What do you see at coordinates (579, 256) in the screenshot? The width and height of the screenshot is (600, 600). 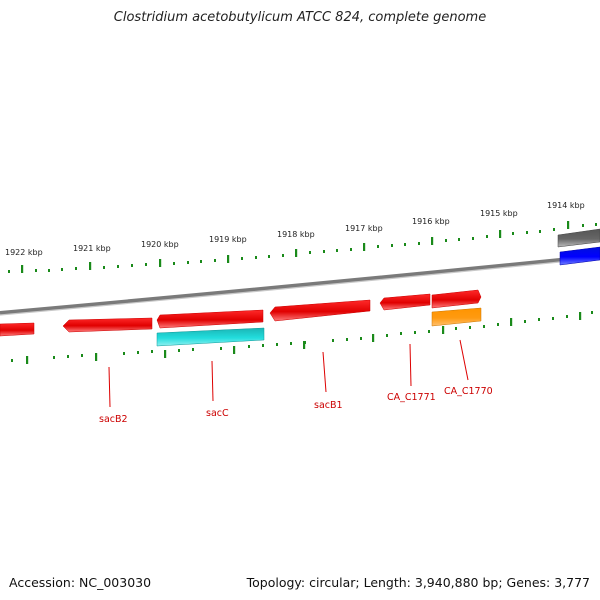 I see `gene-blue-right` at bounding box center [579, 256].